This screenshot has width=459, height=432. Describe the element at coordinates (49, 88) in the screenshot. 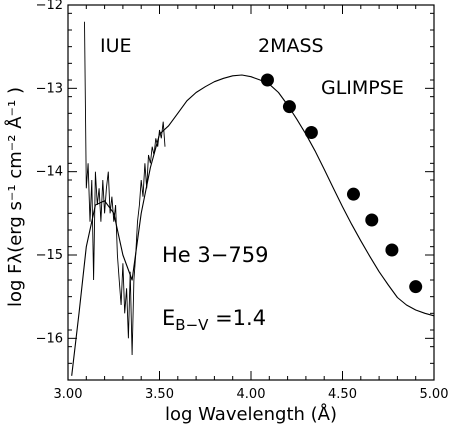

I see `y-tick-label: −13` at that location.